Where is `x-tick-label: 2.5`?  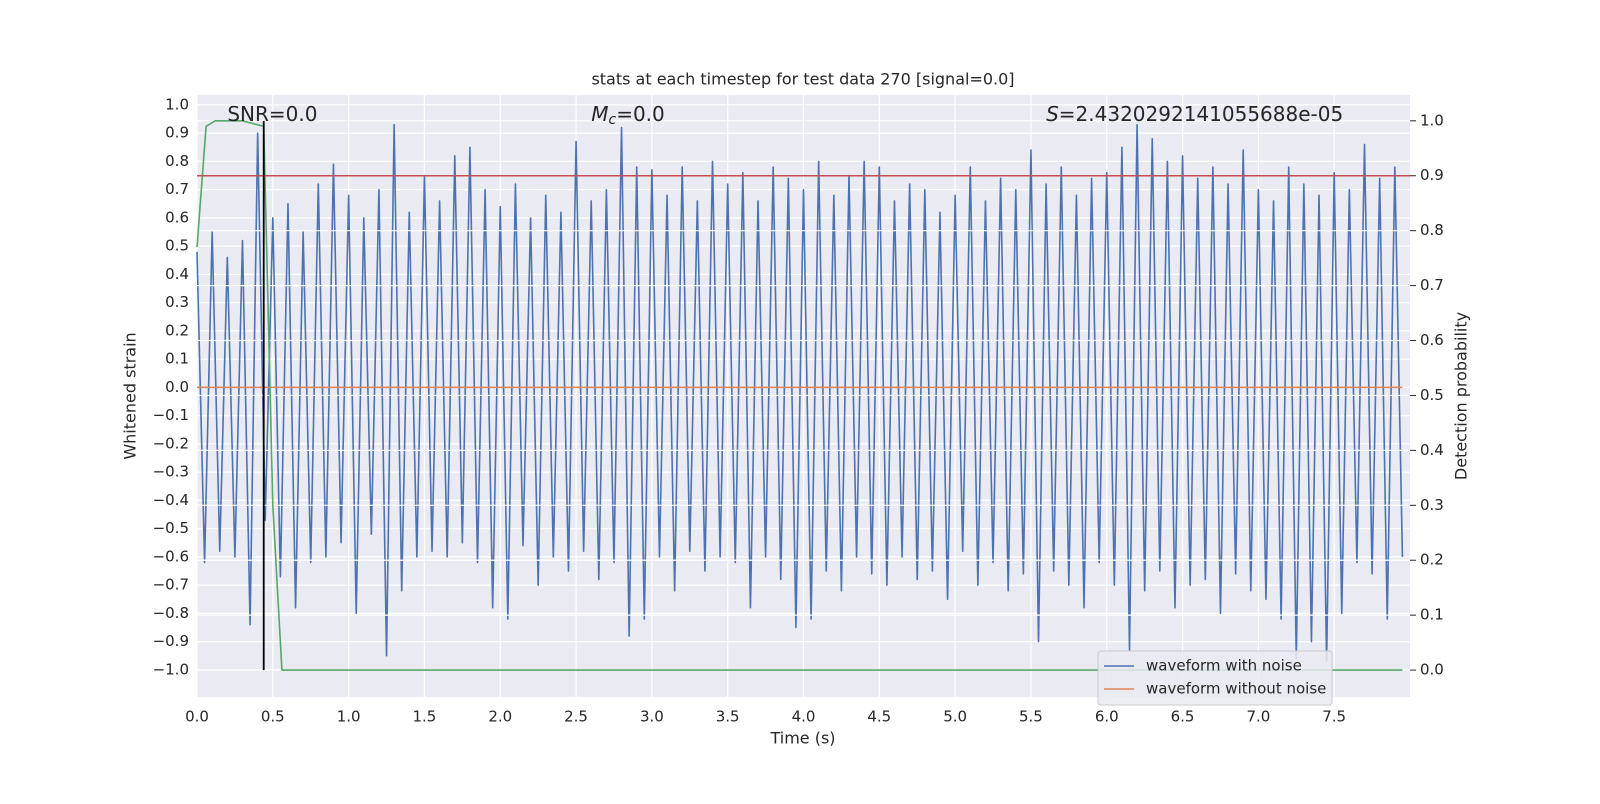 x-tick-label: 2.5 is located at coordinates (576, 717).